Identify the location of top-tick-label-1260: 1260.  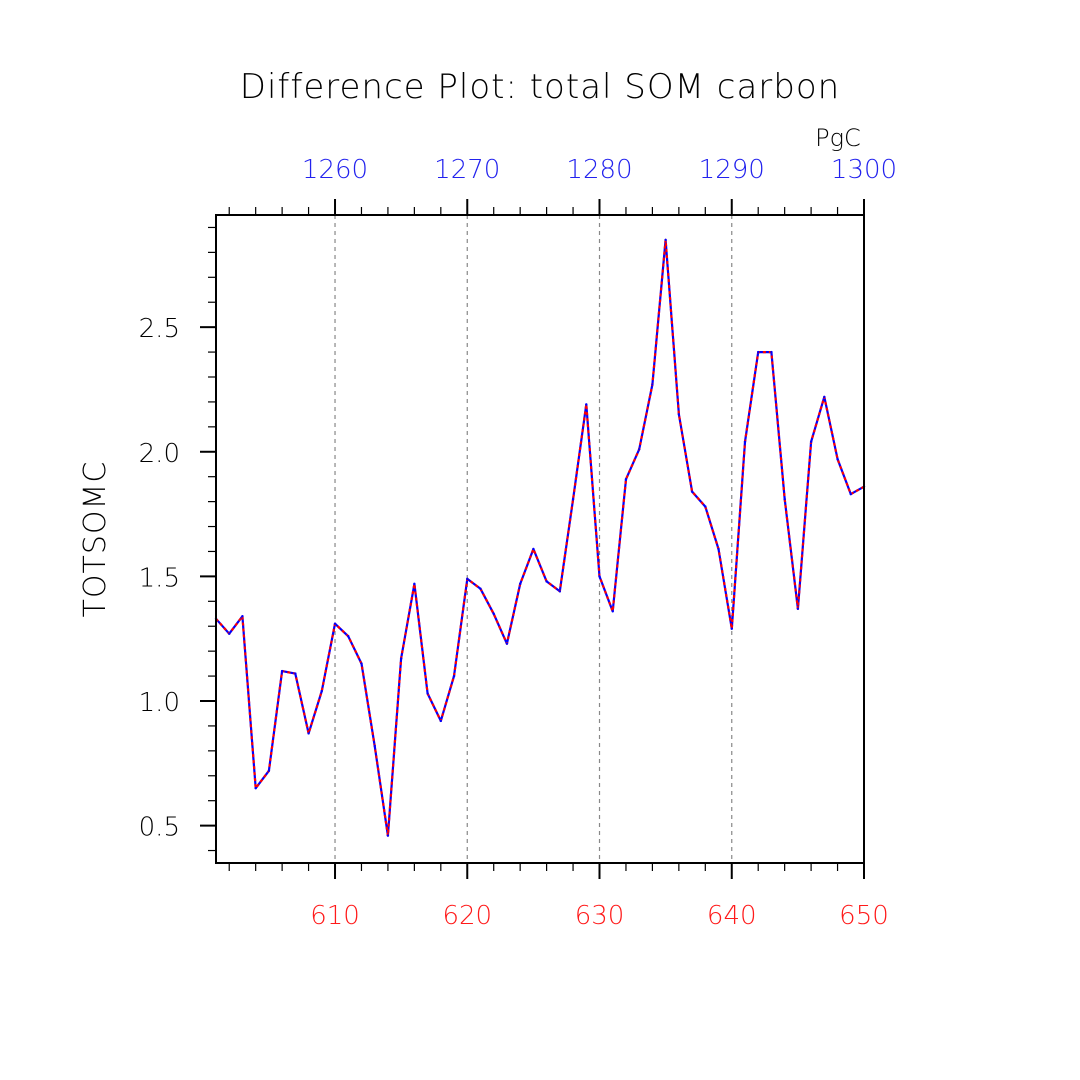
(335, 170).